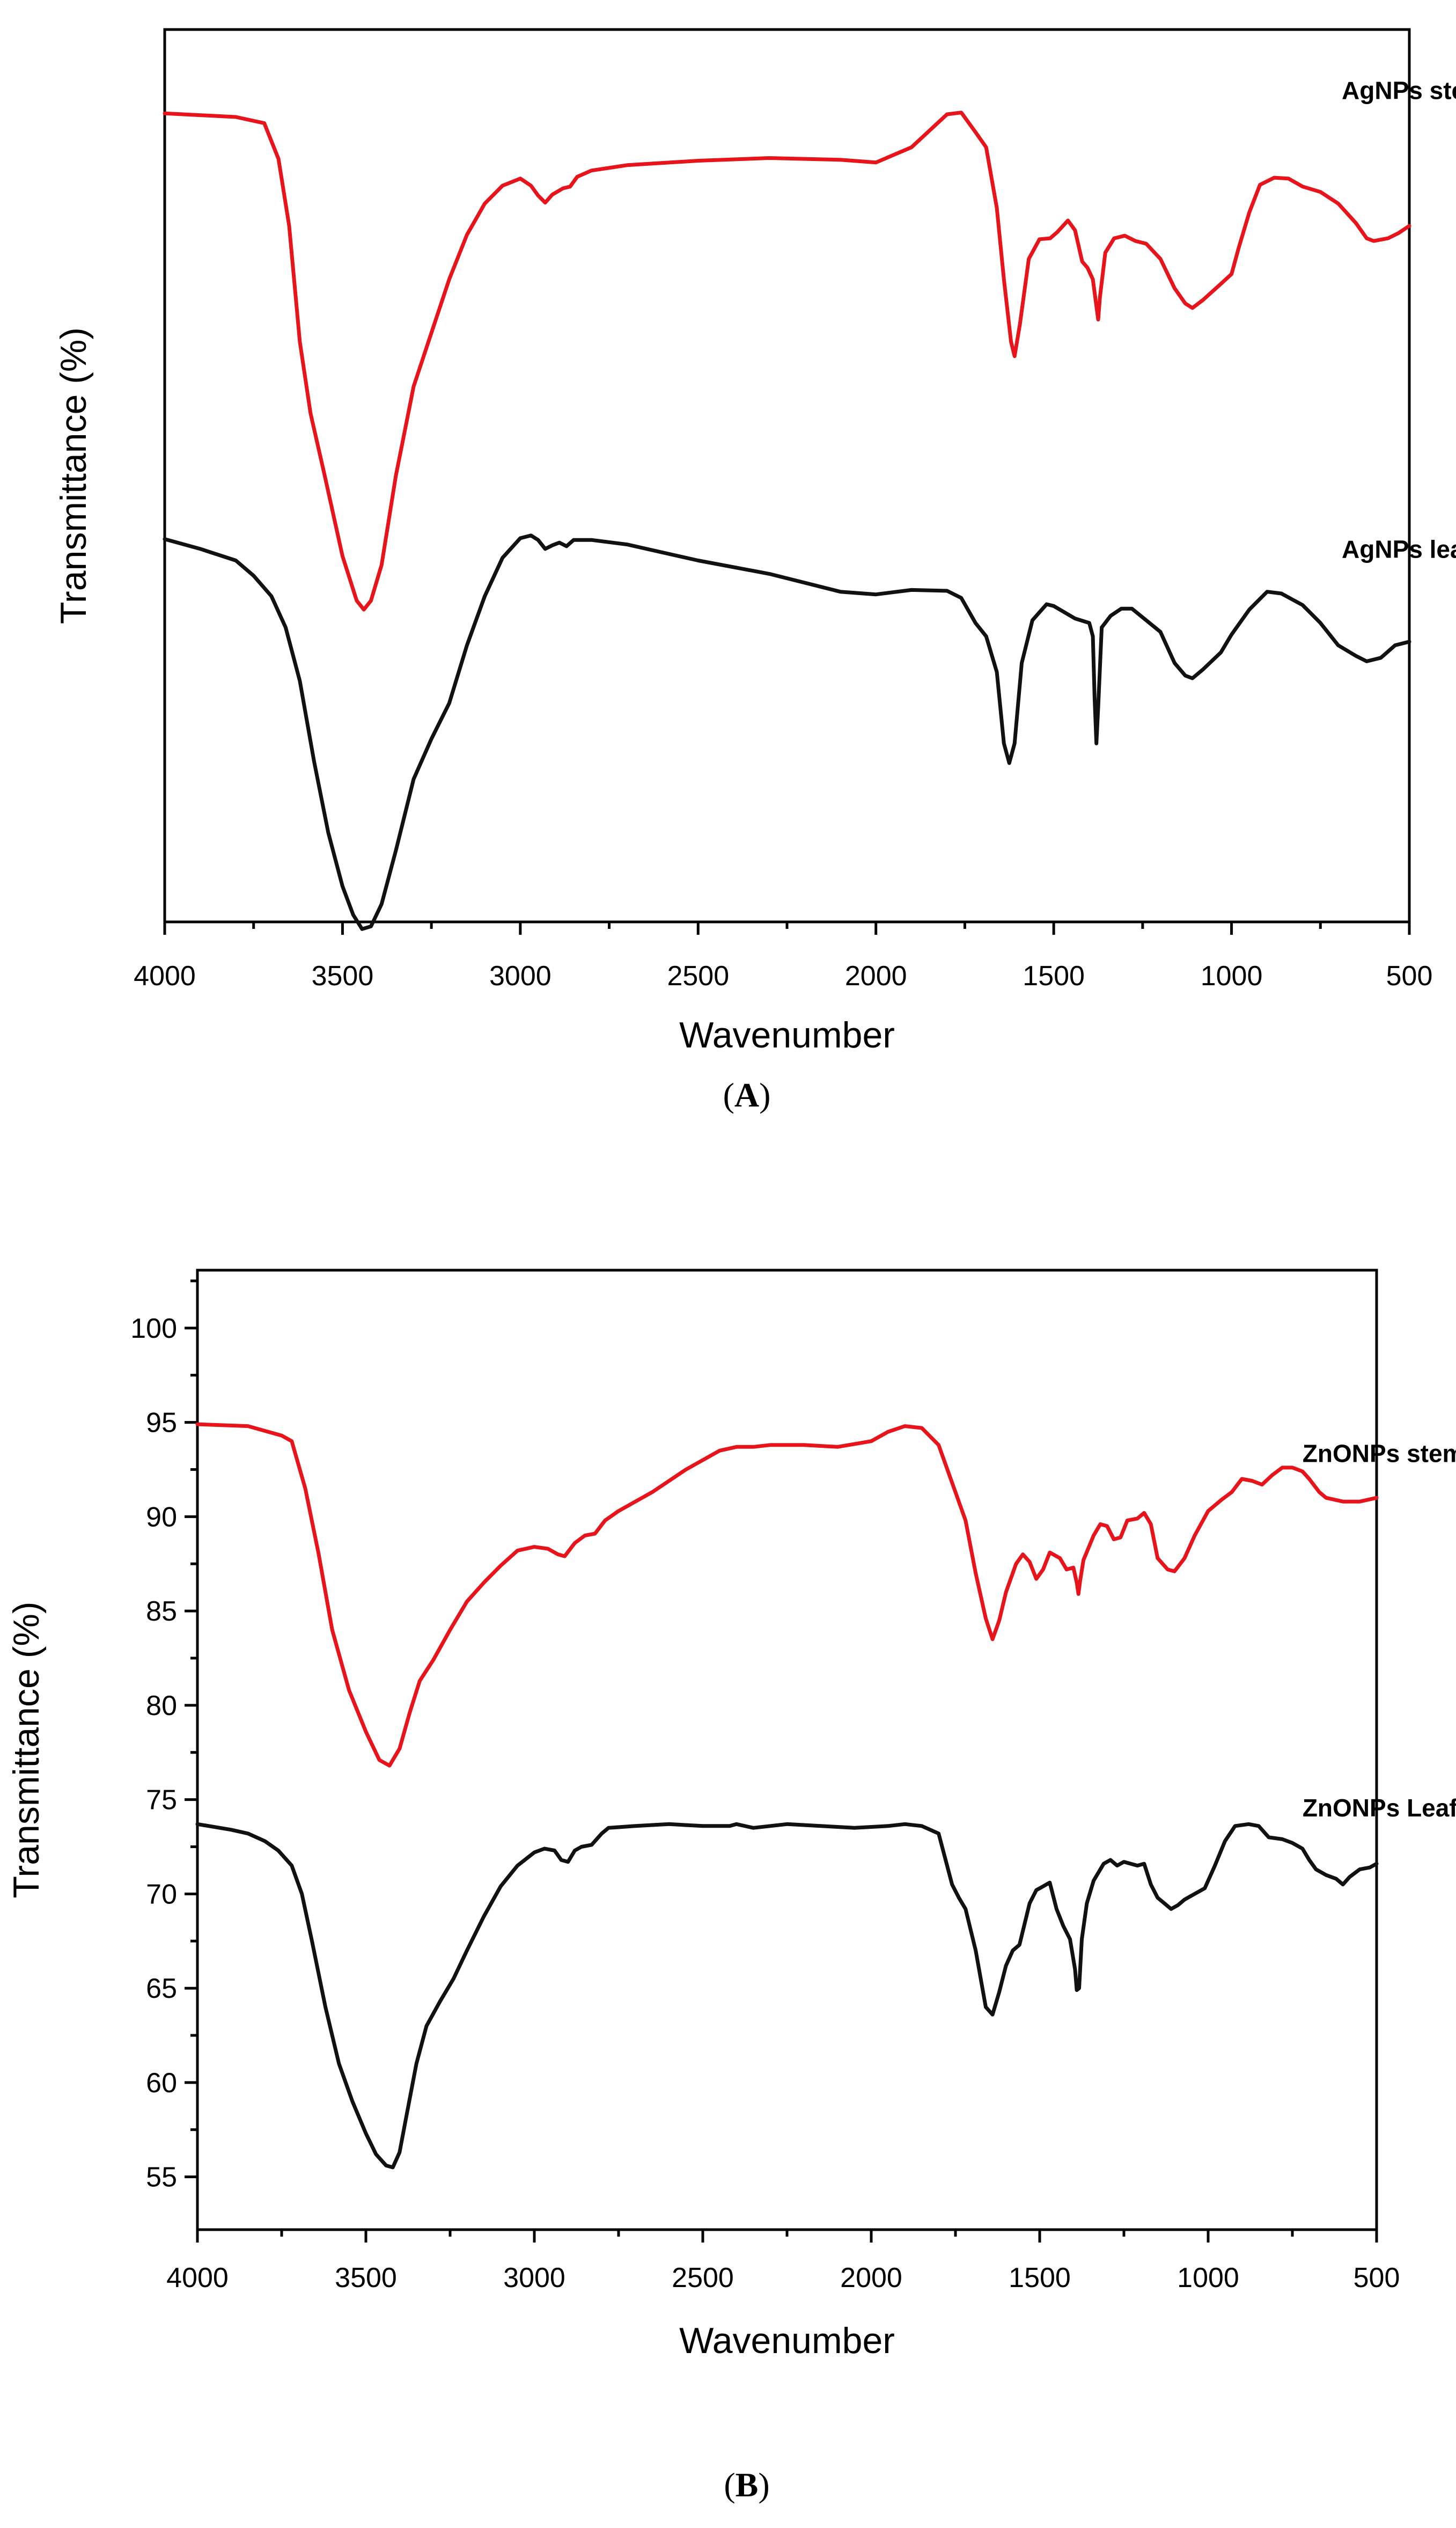 This screenshot has width=1456, height=2528. I want to click on chart-a-x-tick-label: 3000, so click(520, 976).